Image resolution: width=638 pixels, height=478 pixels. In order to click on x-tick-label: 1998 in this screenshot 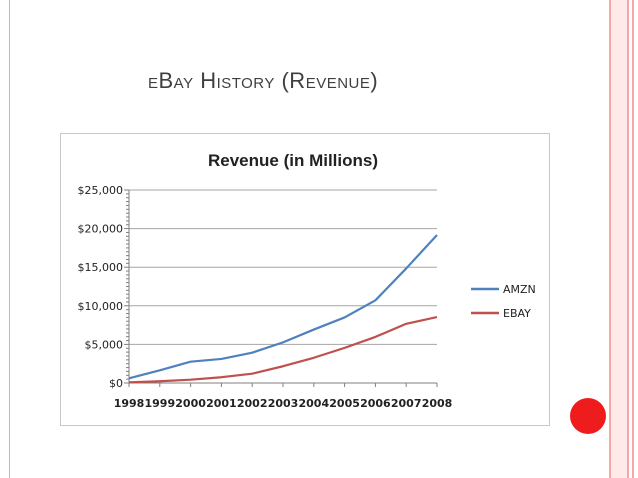, I will do `click(129, 403)`.